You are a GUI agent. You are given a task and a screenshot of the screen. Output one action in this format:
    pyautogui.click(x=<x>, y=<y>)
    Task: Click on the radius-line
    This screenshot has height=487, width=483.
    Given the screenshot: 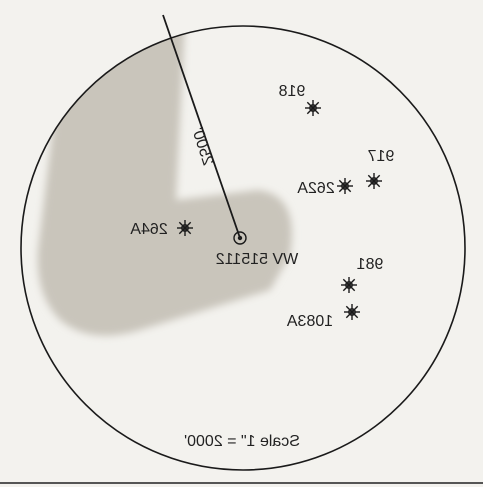 What is the action you would take?
    pyautogui.click(x=201, y=126)
    